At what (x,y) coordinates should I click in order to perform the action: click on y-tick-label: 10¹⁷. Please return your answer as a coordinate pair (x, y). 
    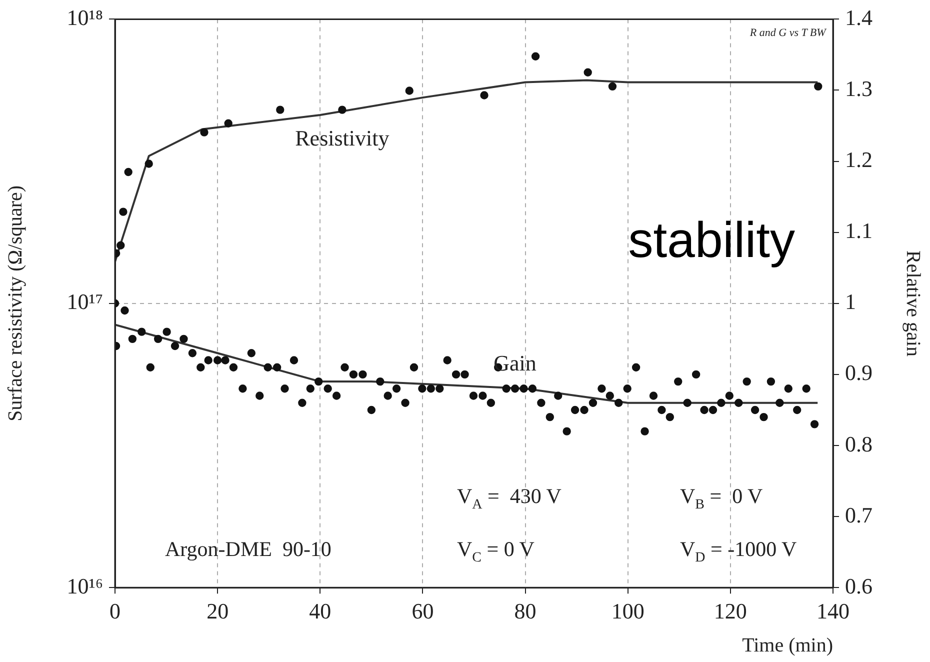
    Looking at the image, I should click on (84, 301).